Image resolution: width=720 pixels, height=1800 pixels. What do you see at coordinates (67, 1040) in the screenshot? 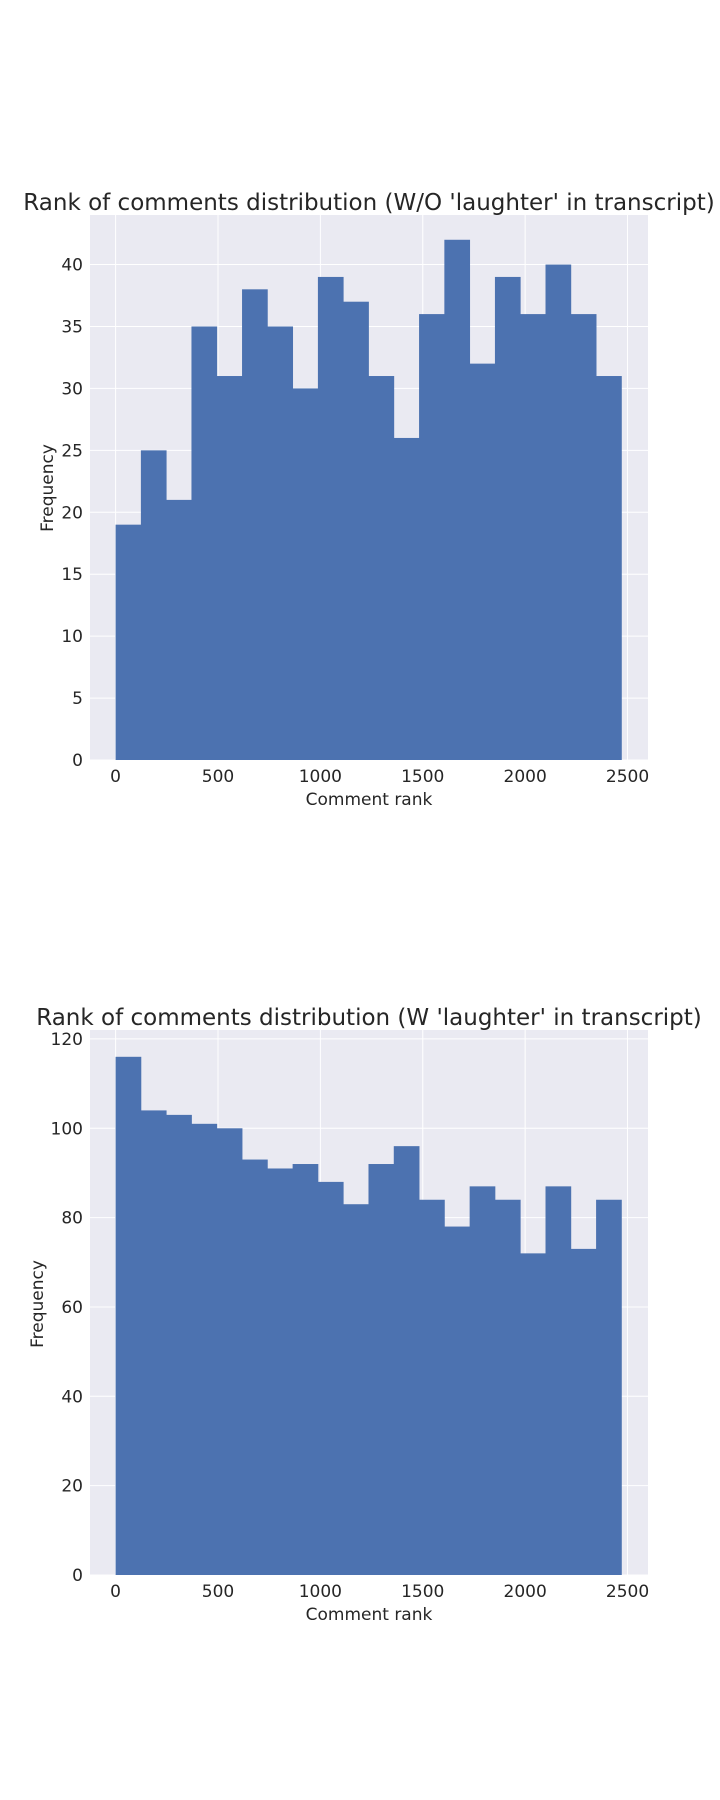
I see `y-tick-label: 120` at bounding box center [67, 1040].